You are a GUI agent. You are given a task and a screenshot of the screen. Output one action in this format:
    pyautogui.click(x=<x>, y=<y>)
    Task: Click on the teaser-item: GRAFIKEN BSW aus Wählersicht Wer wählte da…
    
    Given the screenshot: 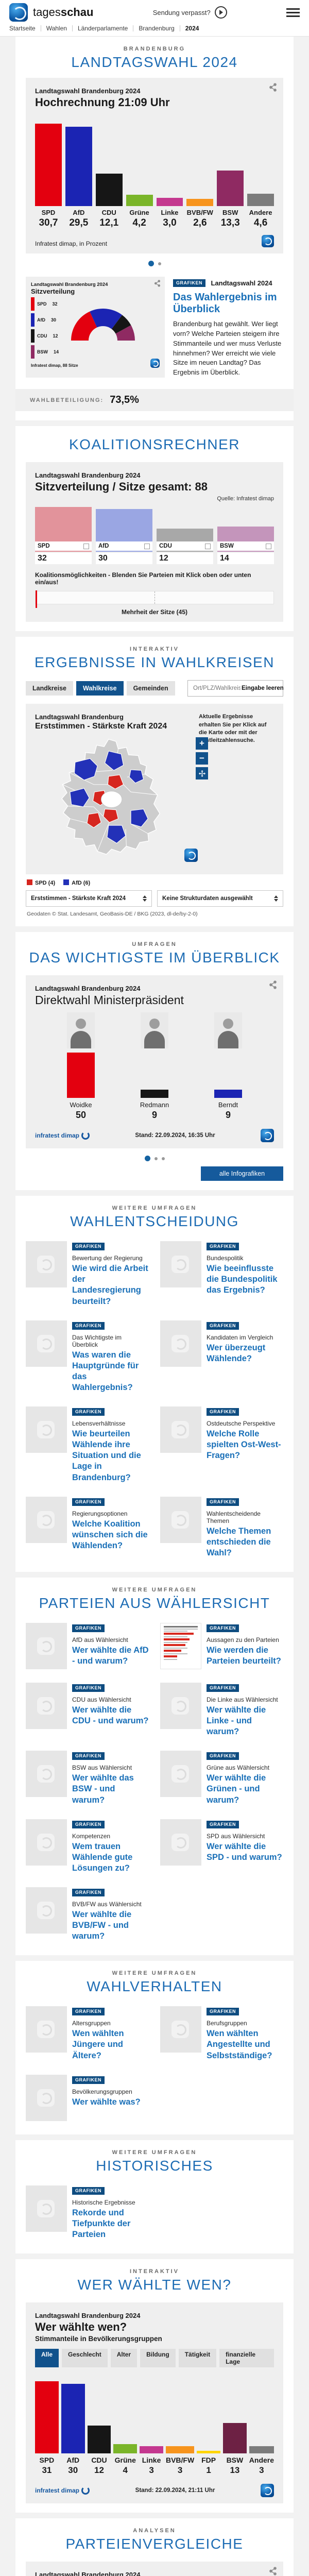 What is the action you would take?
    pyautogui.click(x=88, y=1778)
    